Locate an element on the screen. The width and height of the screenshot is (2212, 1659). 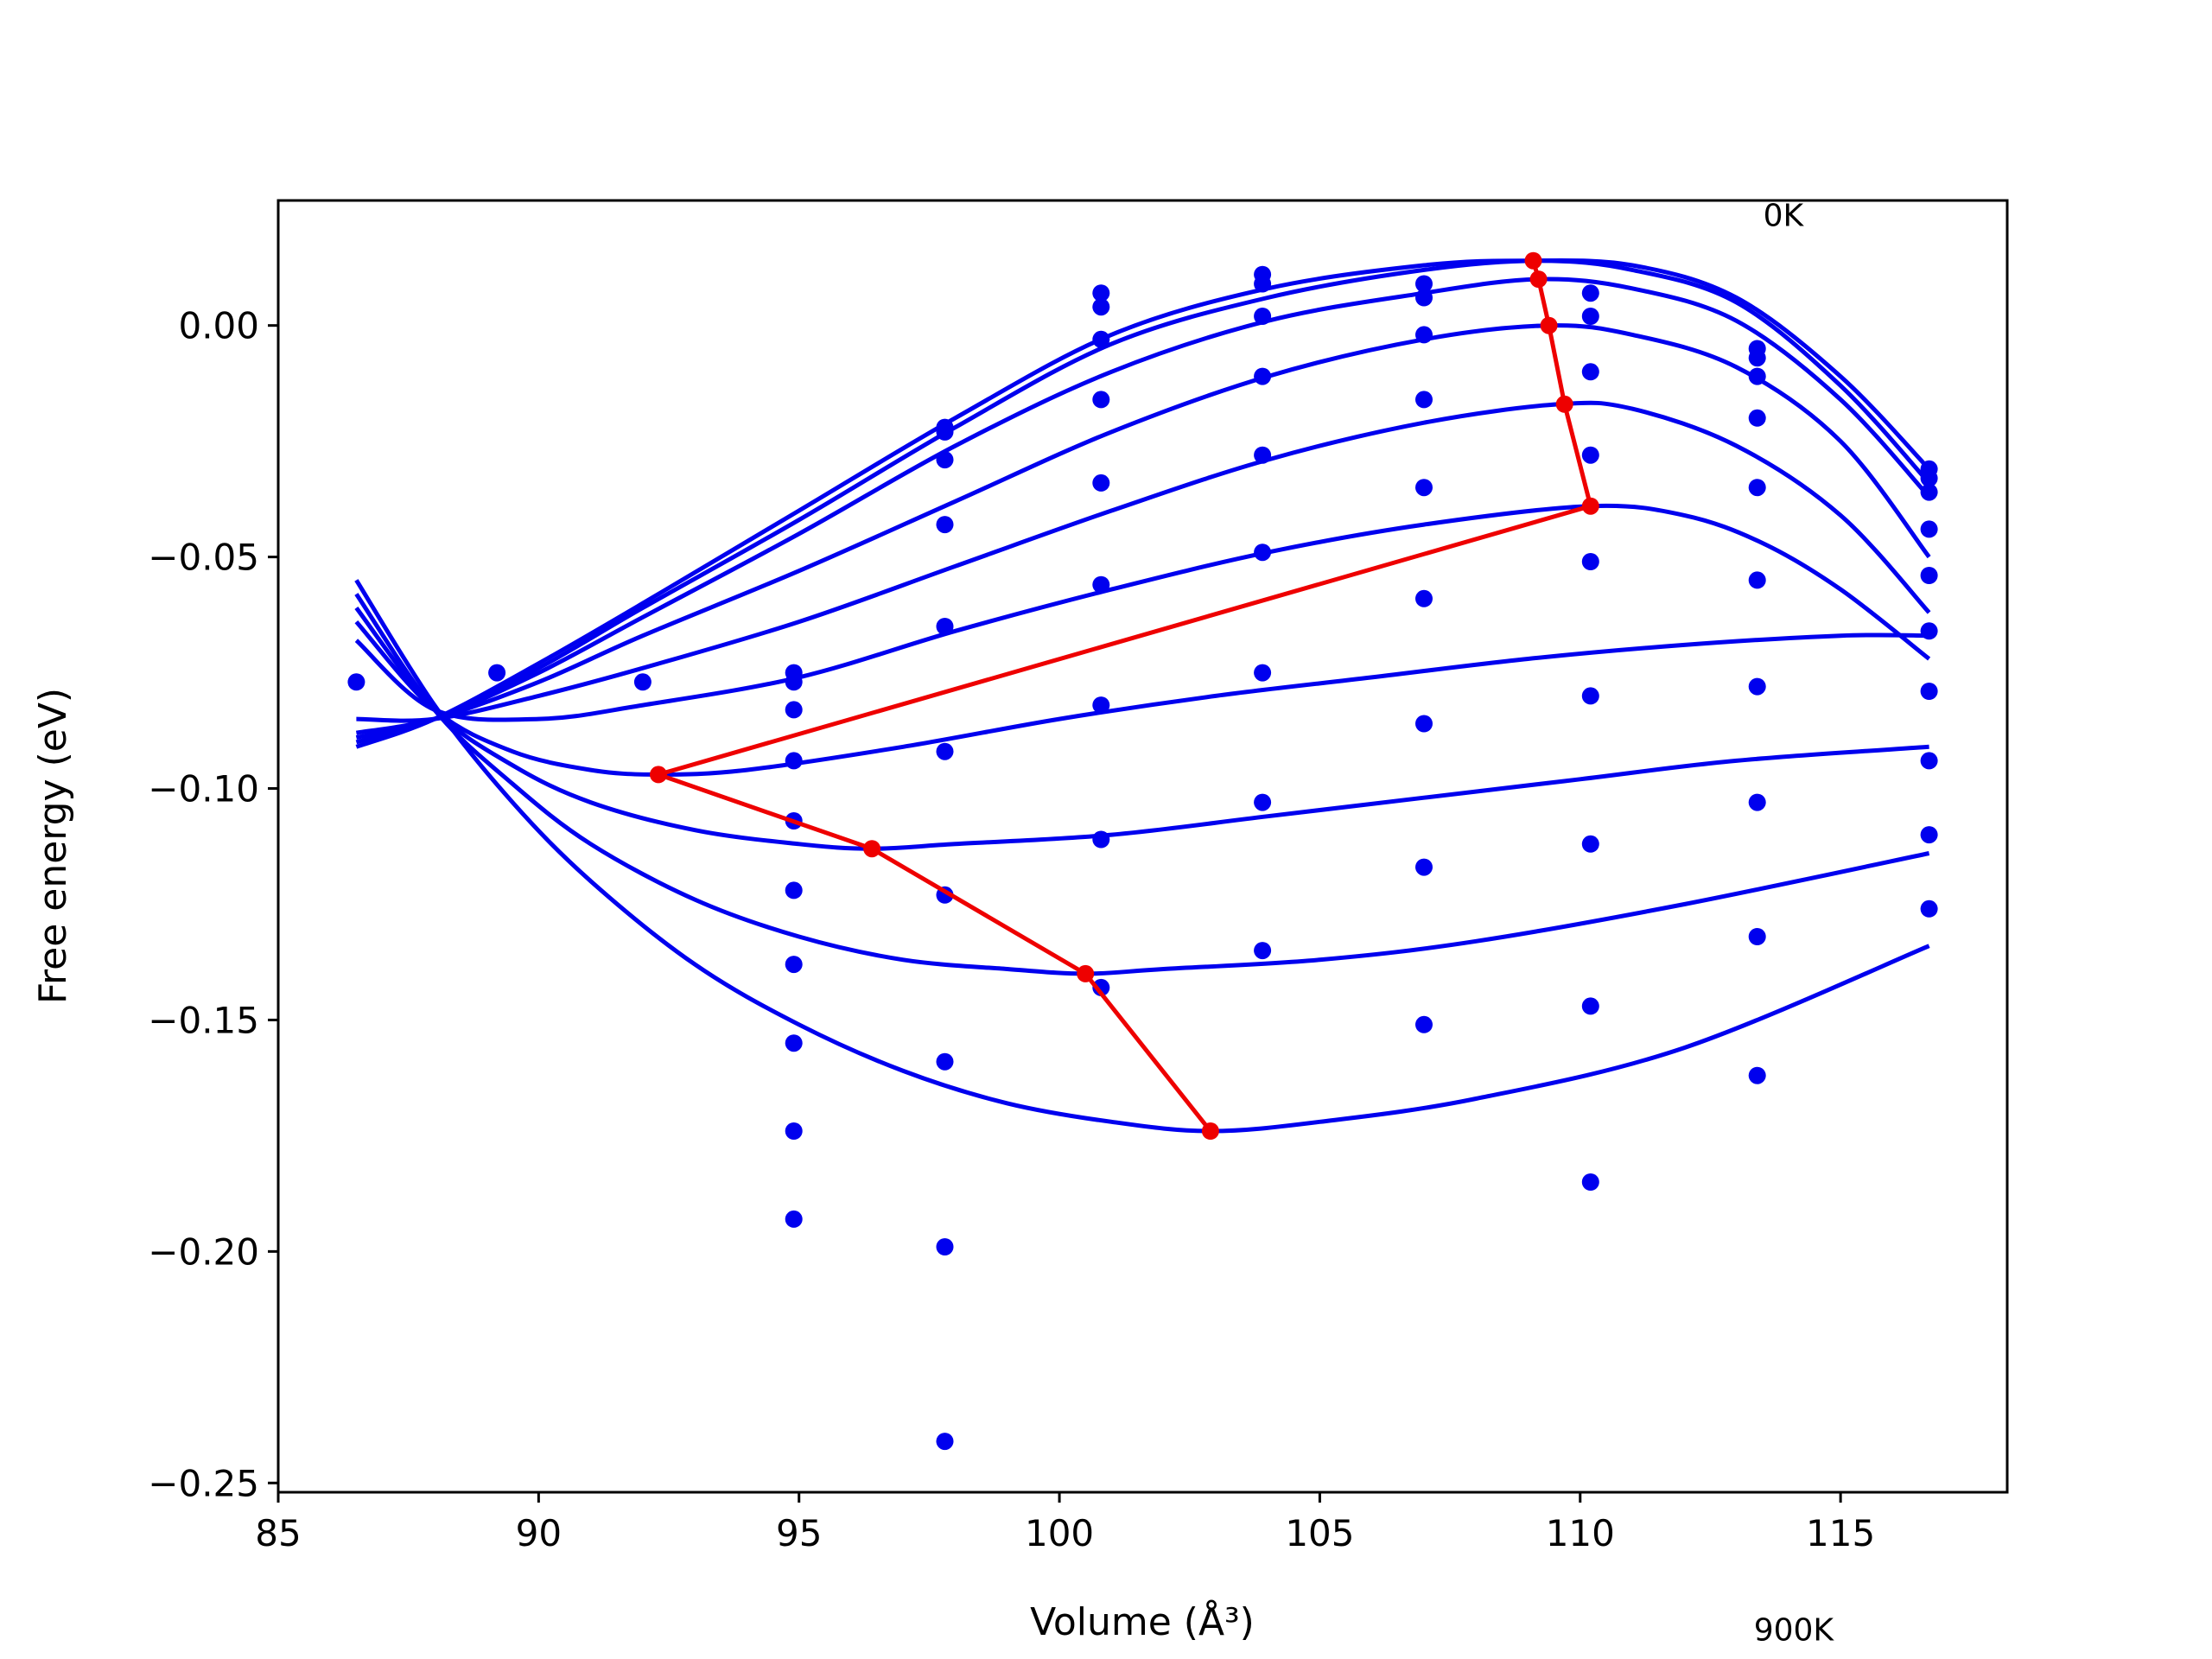
y-tick-label: −0.05 is located at coordinates (203, 558).